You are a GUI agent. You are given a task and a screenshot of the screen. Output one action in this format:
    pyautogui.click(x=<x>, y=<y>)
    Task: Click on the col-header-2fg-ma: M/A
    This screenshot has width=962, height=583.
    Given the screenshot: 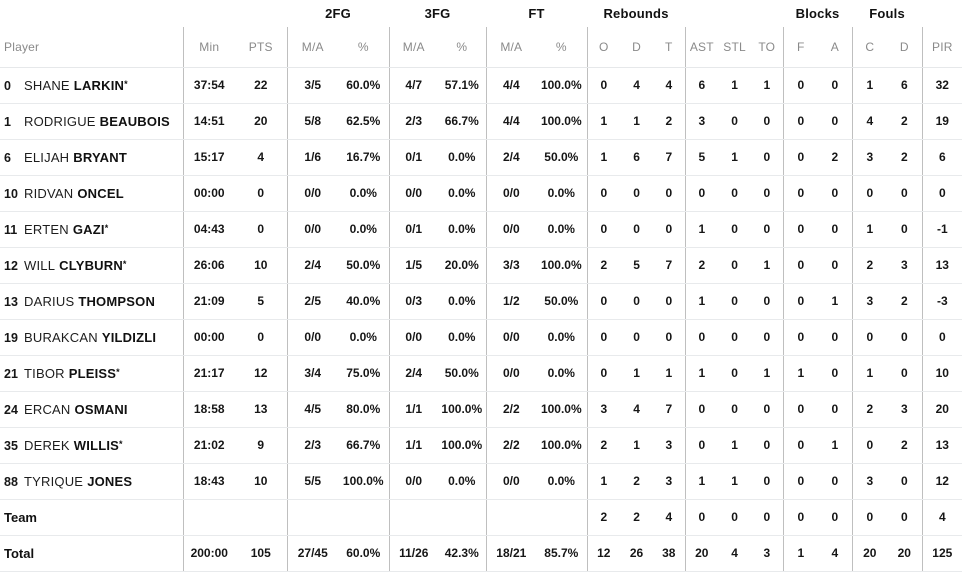 What is the action you would take?
    pyautogui.click(x=312, y=47)
    